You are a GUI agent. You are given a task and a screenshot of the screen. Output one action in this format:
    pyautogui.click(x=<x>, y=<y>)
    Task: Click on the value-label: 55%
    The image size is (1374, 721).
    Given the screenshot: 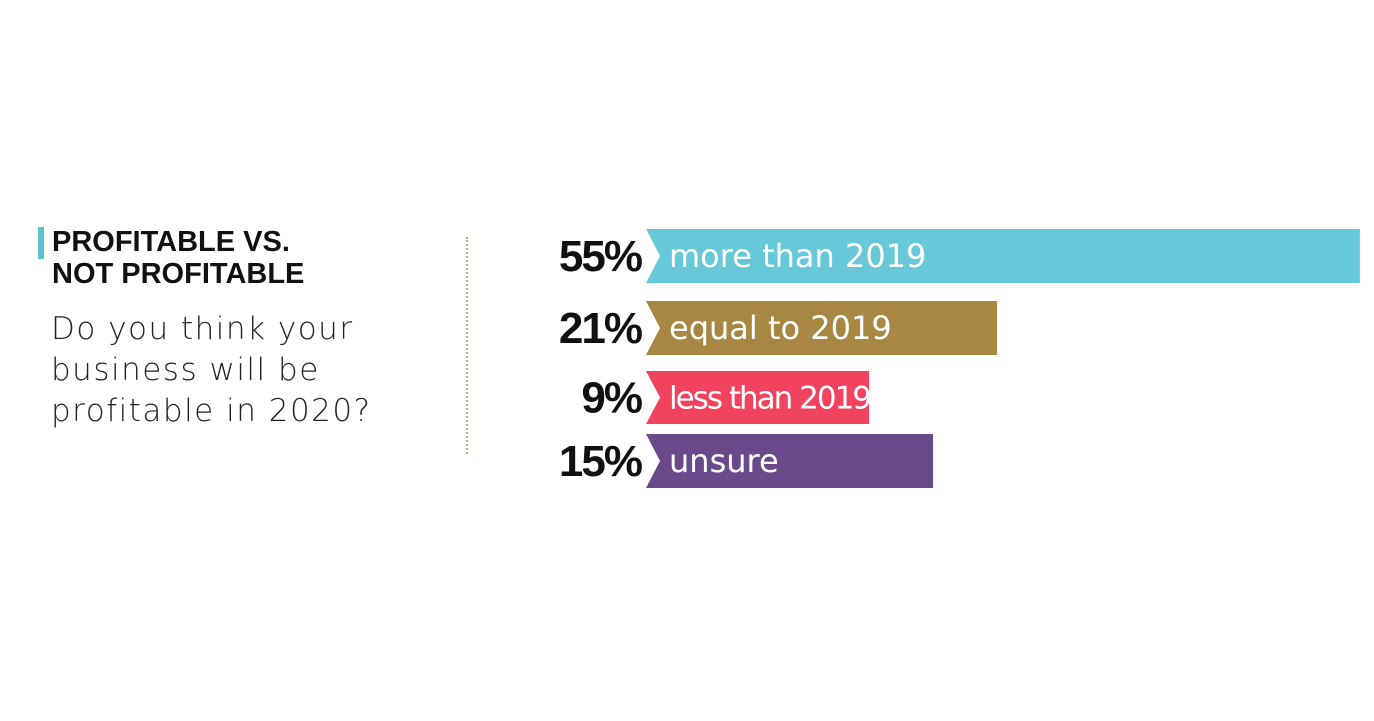 What is the action you would take?
    pyautogui.click(x=600, y=256)
    